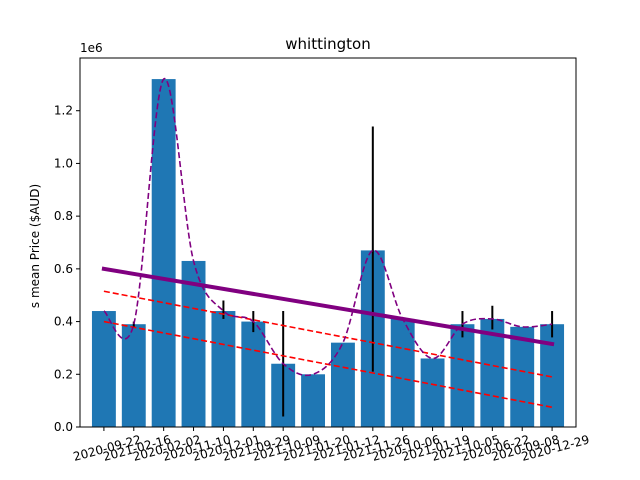 The height and width of the screenshot is (480, 640). Describe the element at coordinates (63, 216) in the screenshot. I see `y-tick-label-4: 0.8` at that location.